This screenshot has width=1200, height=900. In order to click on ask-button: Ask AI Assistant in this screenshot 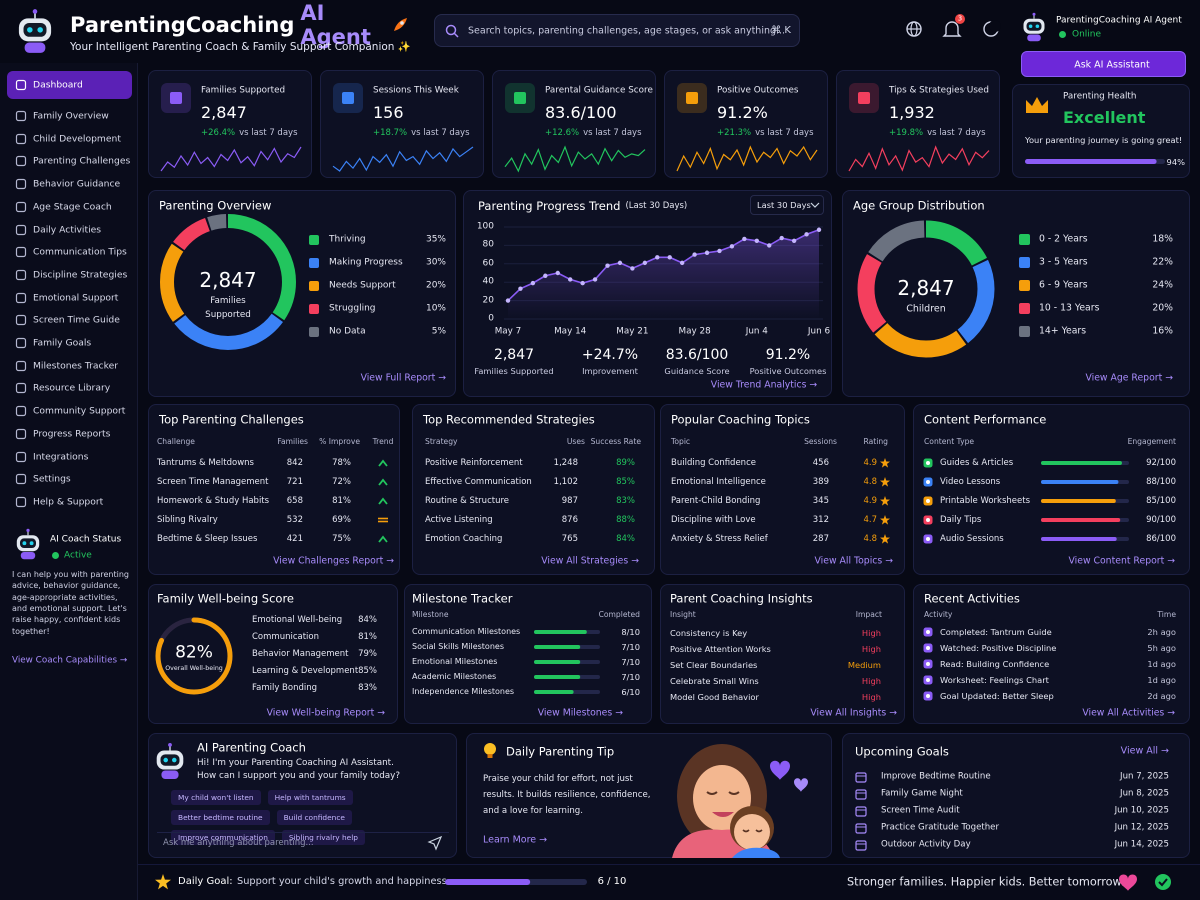, I will do `click(1103, 64)`.